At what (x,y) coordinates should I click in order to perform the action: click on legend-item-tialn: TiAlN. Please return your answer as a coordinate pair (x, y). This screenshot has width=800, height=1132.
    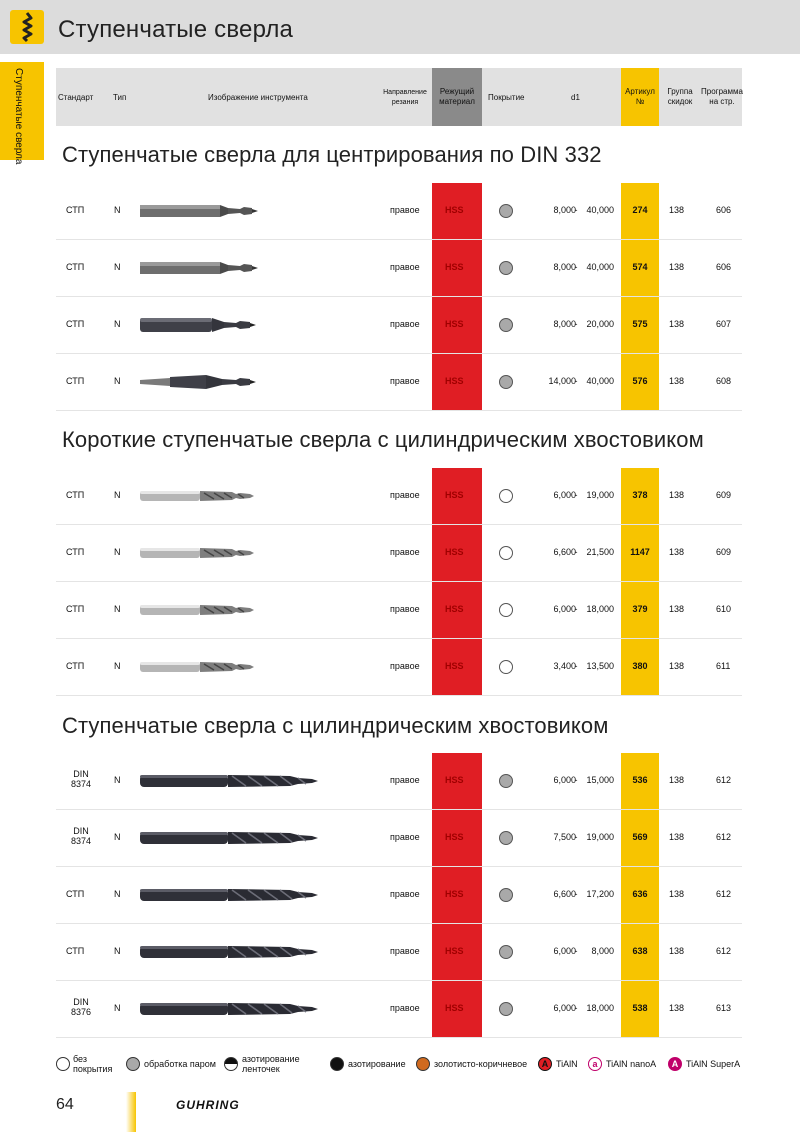
    Looking at the image, I should click on (567, 1064).